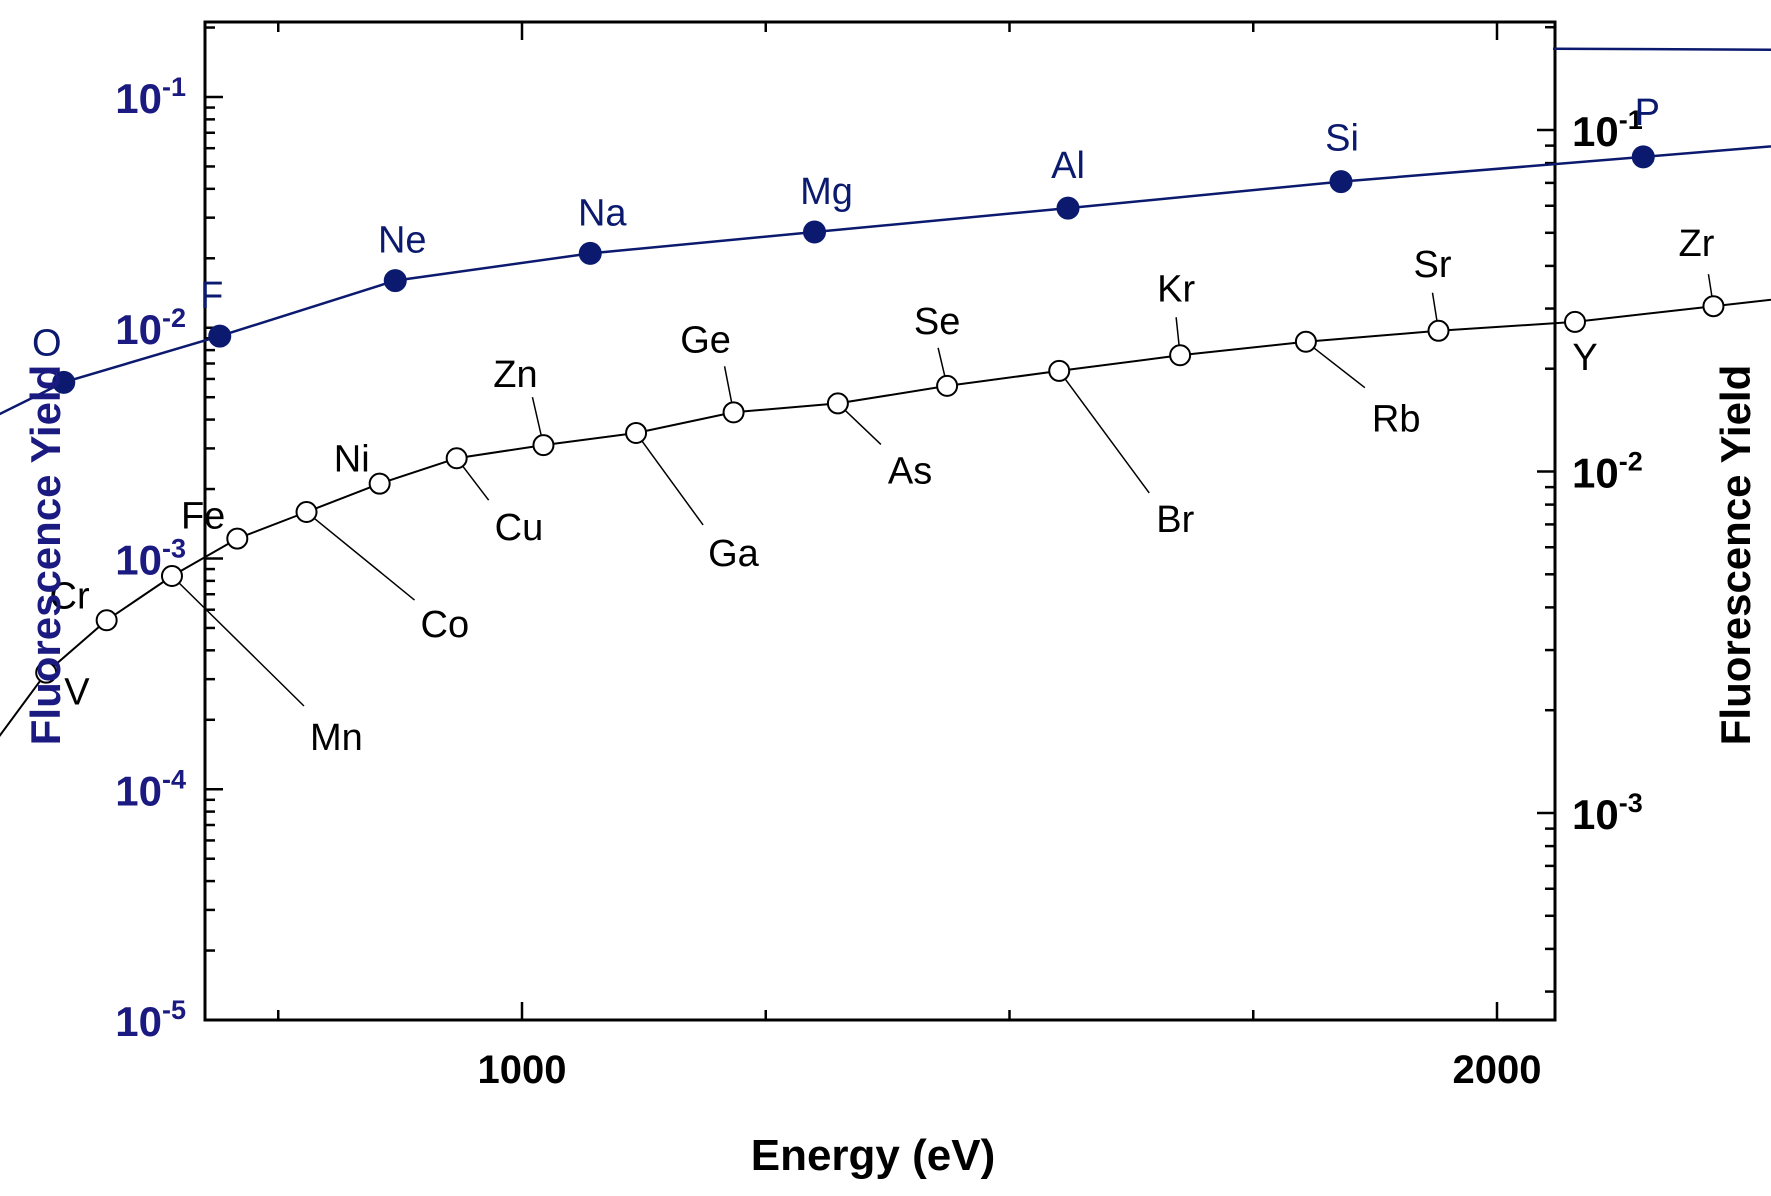 This screenshot has height=1196, width=1771. I want to click on l-label-zn: Zn, so click(515, 375).